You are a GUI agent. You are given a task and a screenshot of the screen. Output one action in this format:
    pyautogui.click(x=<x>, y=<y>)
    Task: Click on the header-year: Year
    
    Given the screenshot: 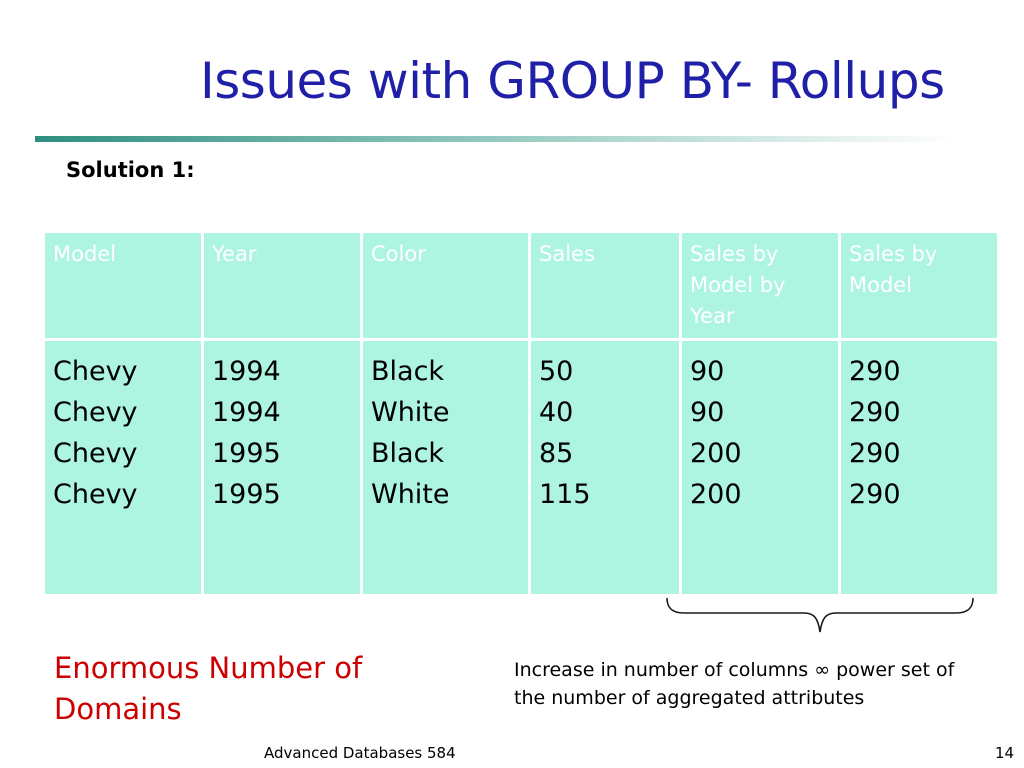 What is the action you would take?
    pyautogui.click(x=282, y=285)
    